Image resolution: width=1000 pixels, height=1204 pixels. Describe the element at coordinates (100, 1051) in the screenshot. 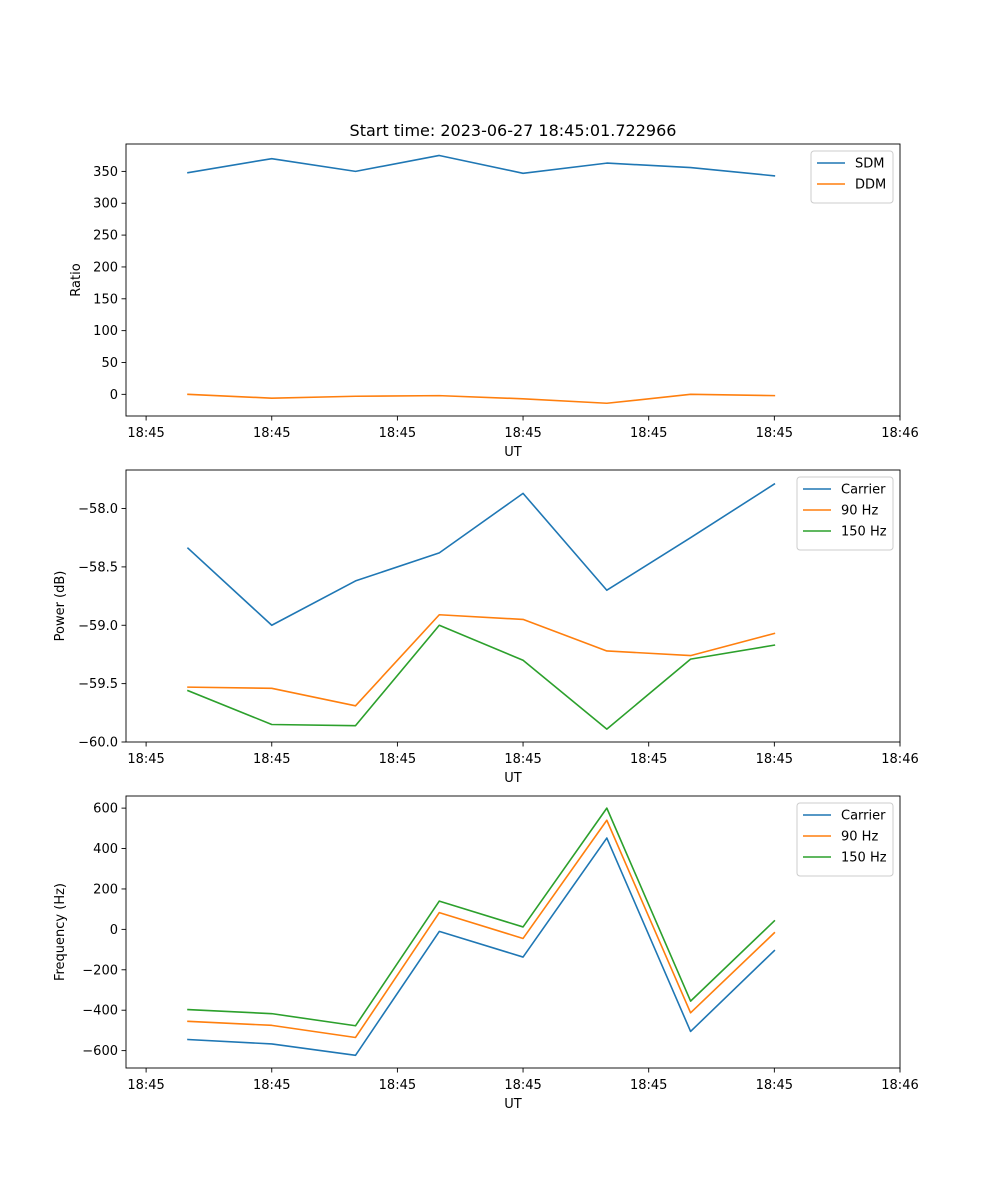

I see `frequency-panel-y-tick-label: −600` at that location.